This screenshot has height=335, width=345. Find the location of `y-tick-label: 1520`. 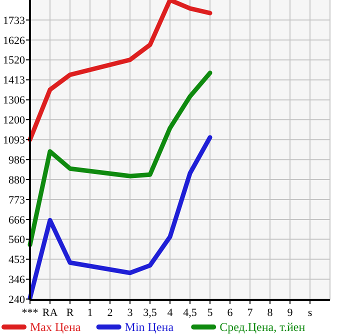

y-tick-label: 1520 is located at coordinates (14, 60).